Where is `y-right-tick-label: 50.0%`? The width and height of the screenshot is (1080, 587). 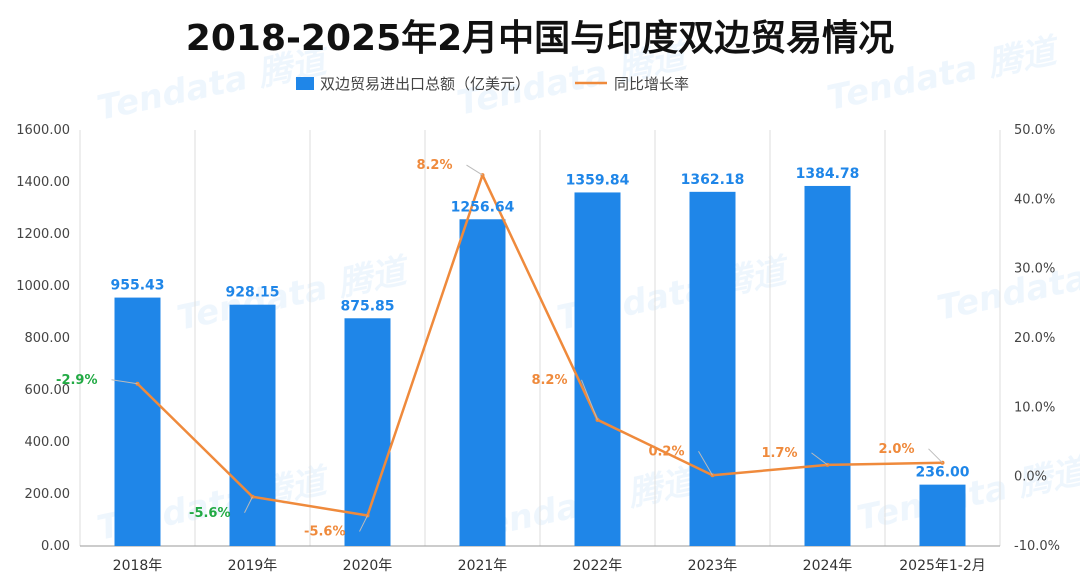
y-right-tick-label: 50.0% is located at coordinates (1034, 130).